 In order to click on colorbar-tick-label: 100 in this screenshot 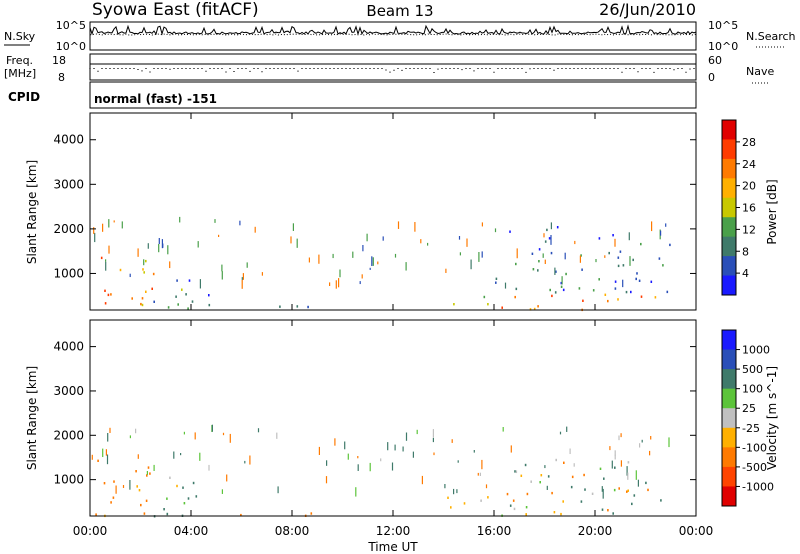, I will do `click(752, 389)`.